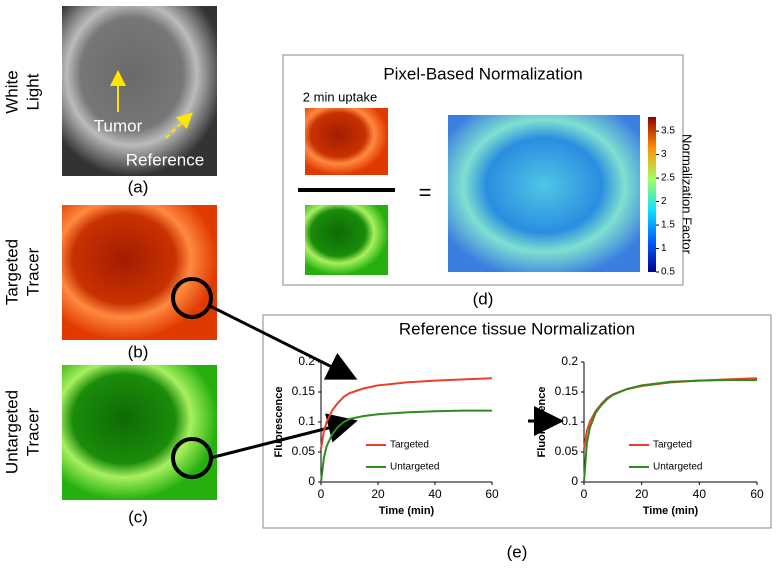  I want to click on box-title: Reference tissue Normalization, so click(517, 328).